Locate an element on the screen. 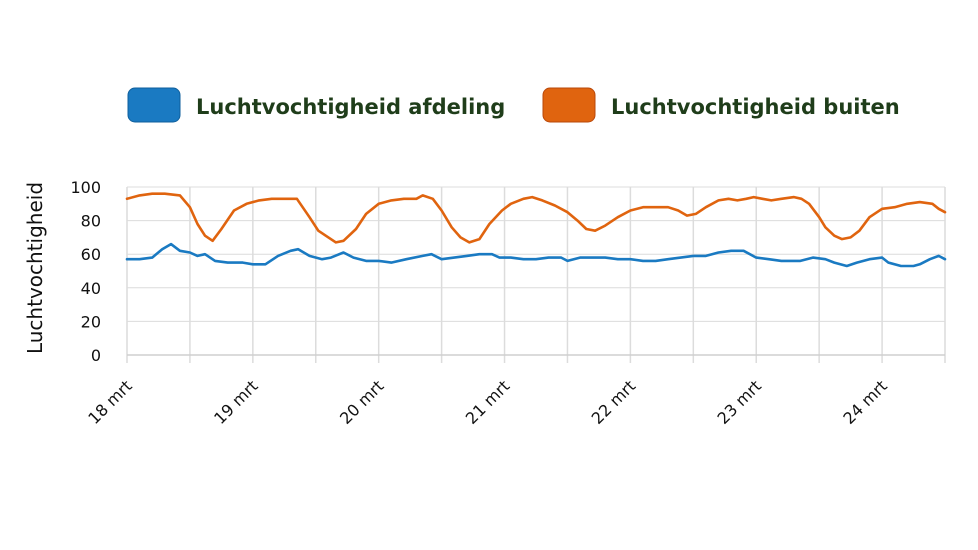 The width and height of the screenshot is (978, 550). x-tick-label: 18 mrt is located at coordinates (110, 402).